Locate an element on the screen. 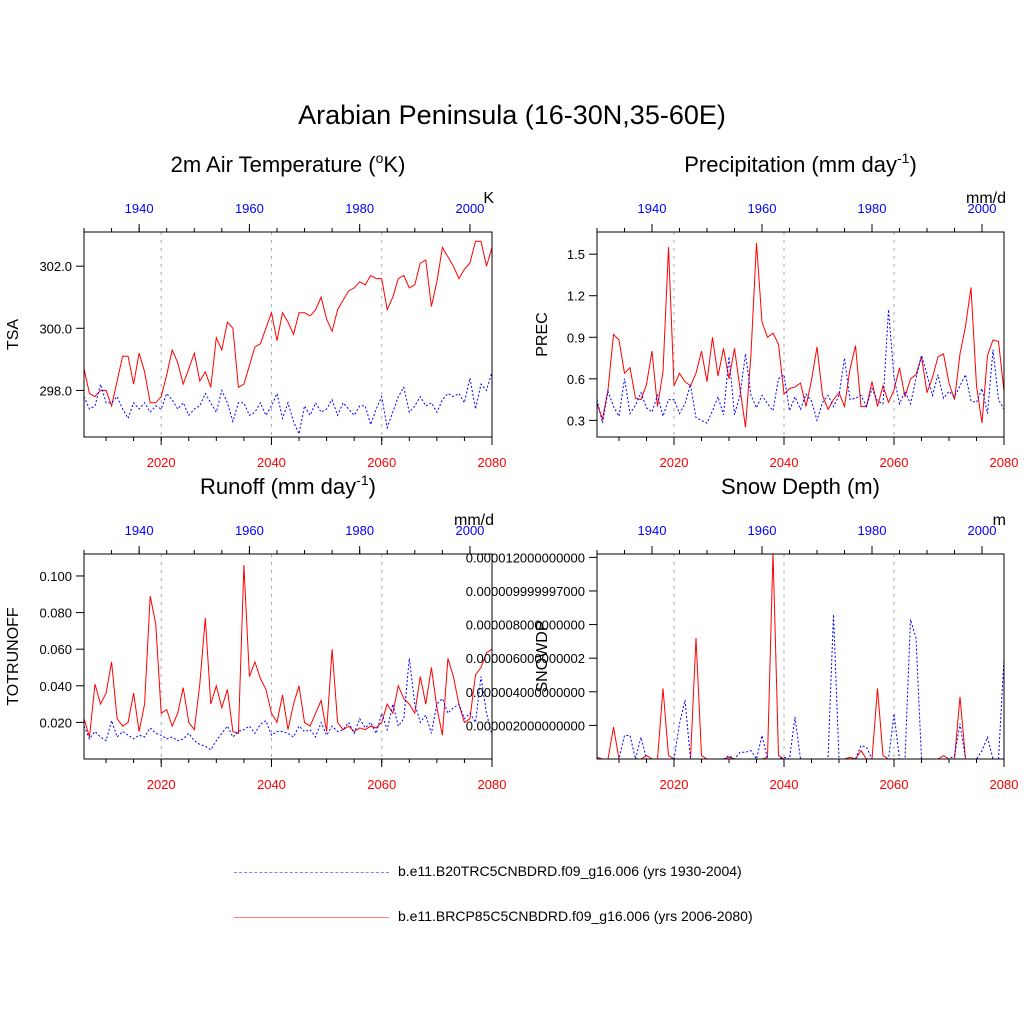 This screenshot has height=1024, width=1024. y-tick-label: 0.000006000000002 is located at coordinates (525, 658).